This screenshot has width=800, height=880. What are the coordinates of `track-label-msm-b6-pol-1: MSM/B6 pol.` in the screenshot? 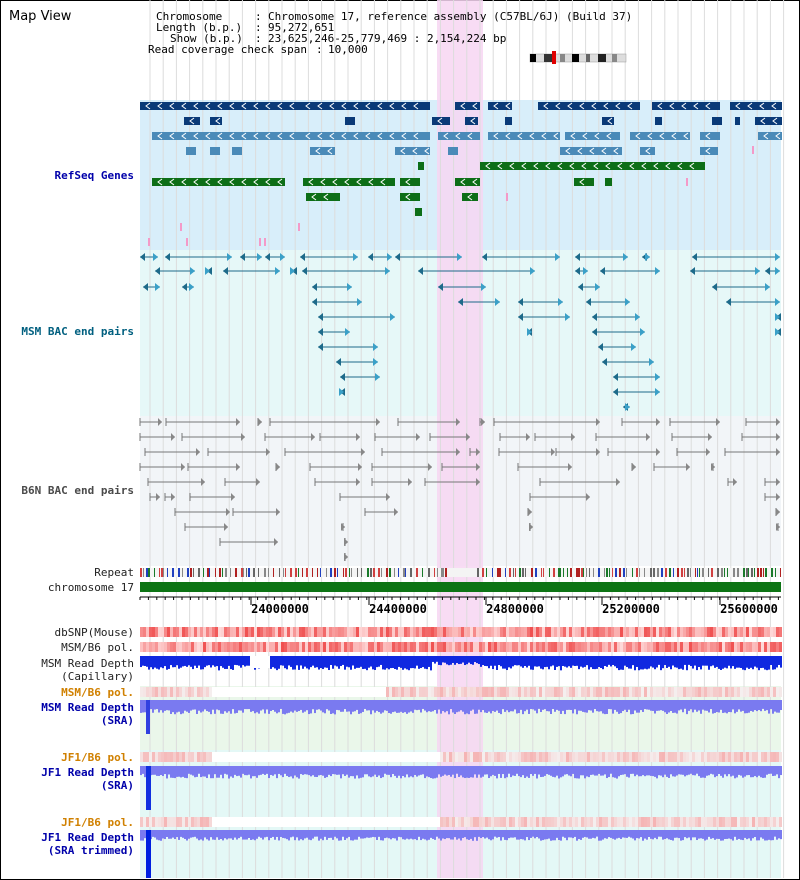 It's located at (97, 647).